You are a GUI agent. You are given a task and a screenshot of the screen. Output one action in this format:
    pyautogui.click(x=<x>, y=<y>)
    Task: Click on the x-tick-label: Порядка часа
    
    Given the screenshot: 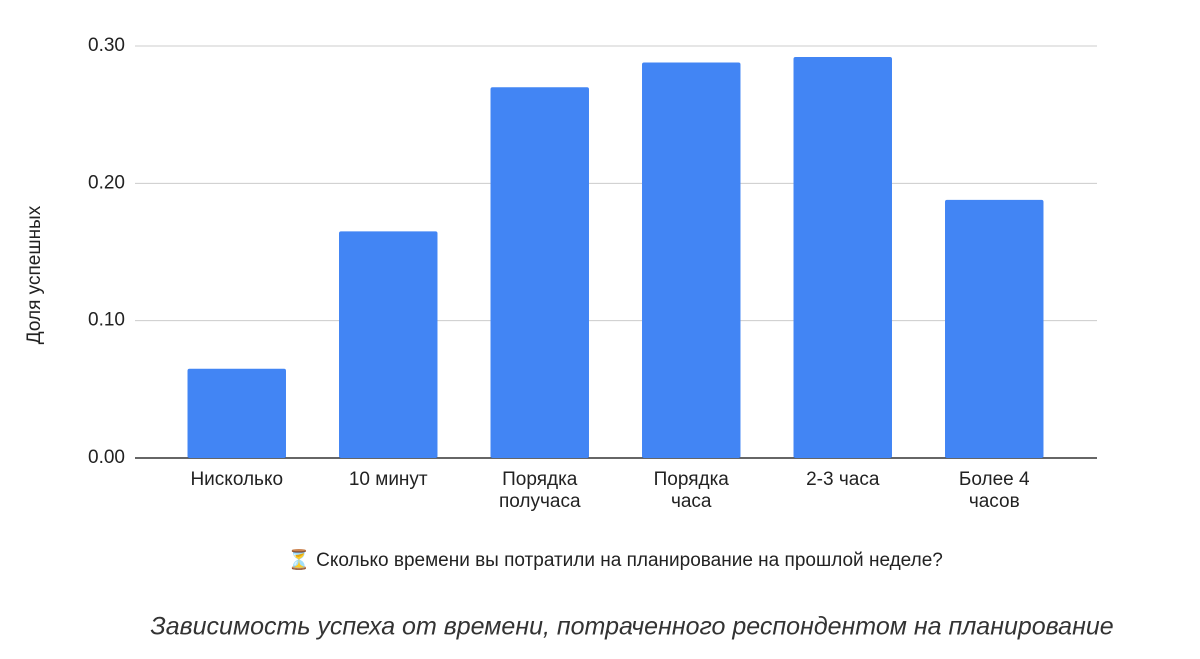 What is the action you would take?
    pyautogui.click(x=691, y=490)
    